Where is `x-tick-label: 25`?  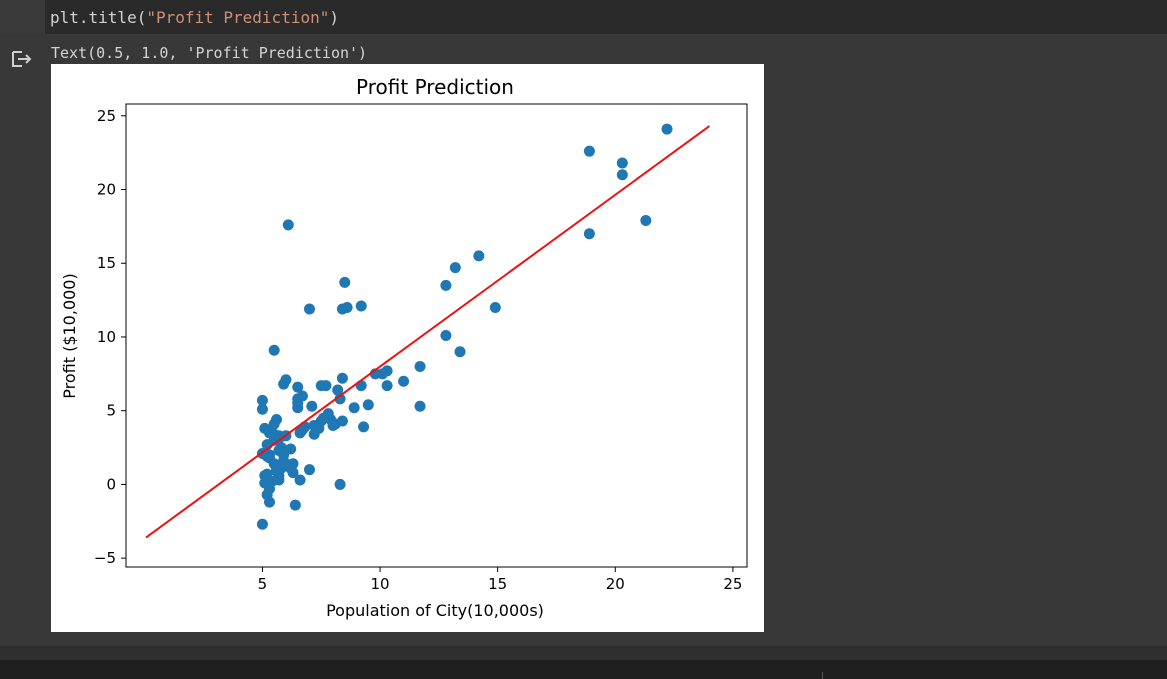
x-tick-label: 25 is located at coordinates (732, 584).